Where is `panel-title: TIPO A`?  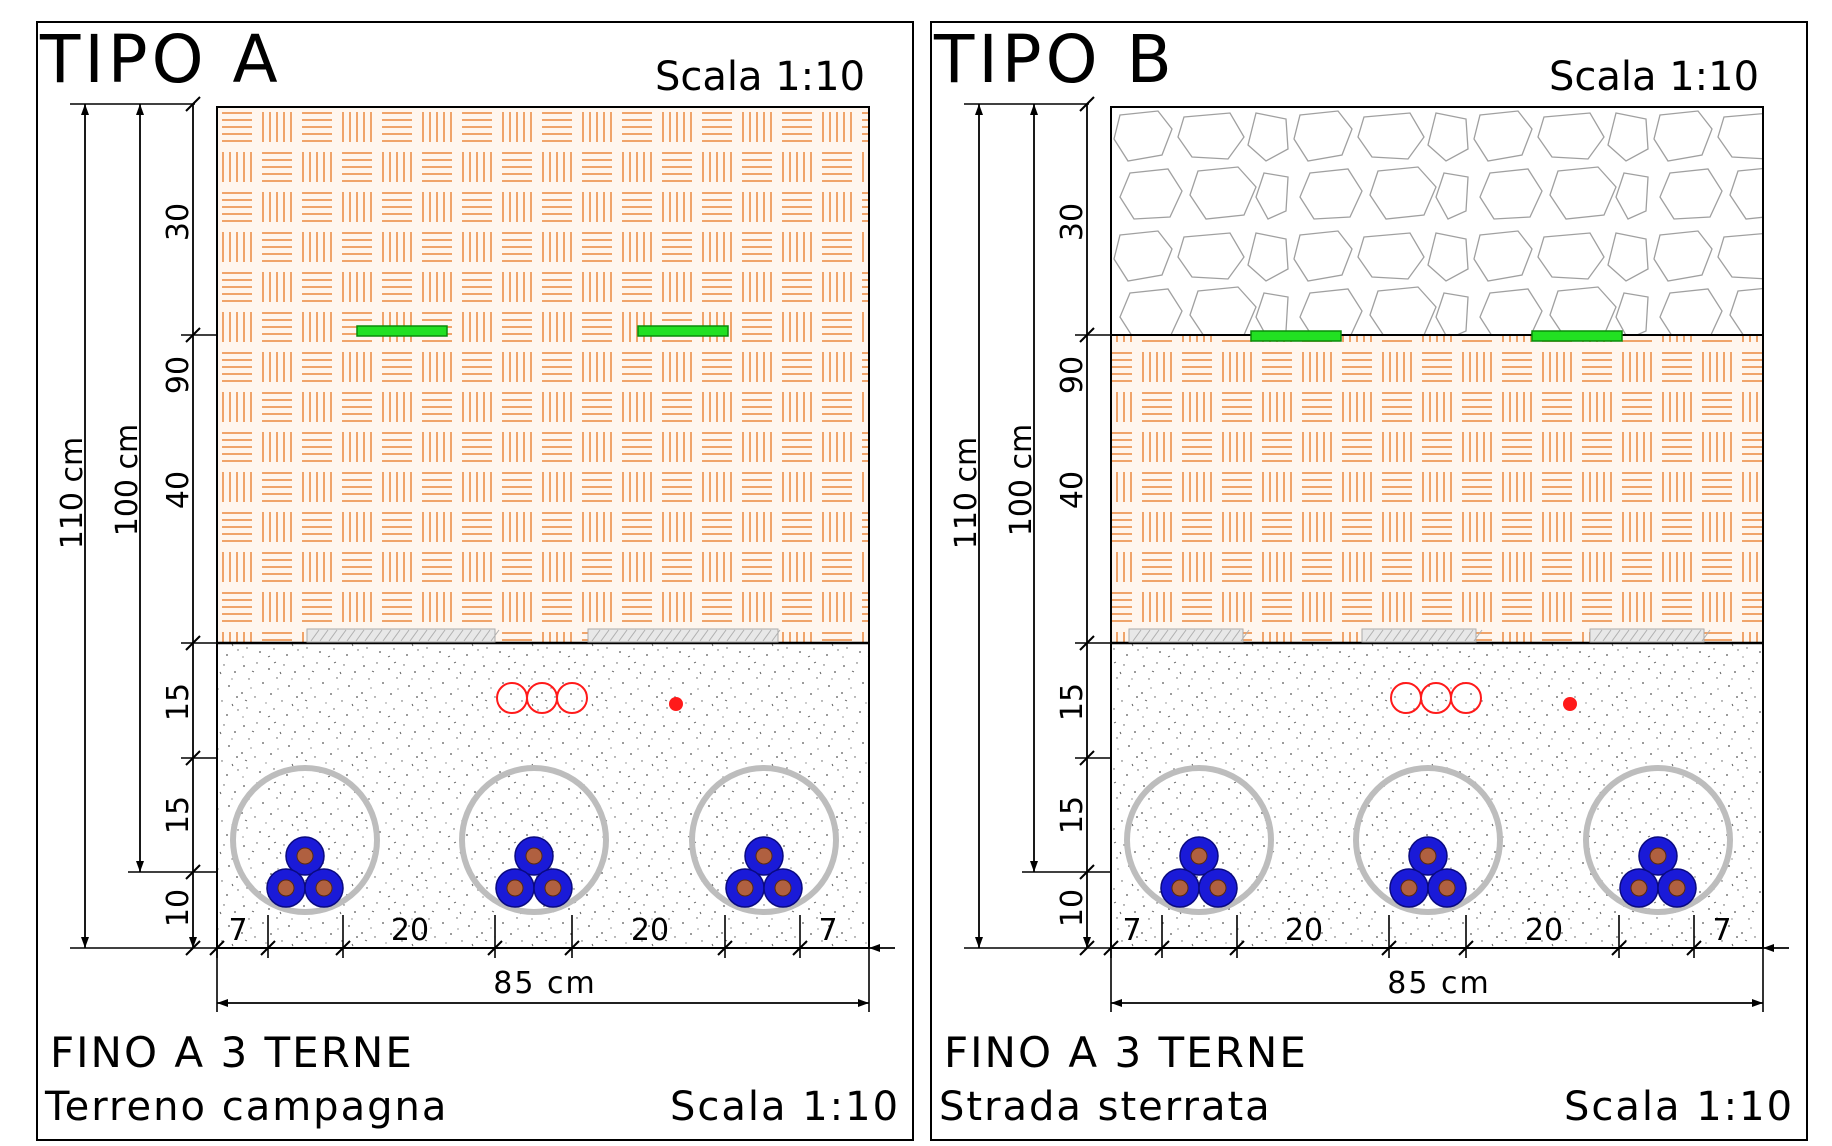
panel-title: TIPO A is located at coordinates (160, 59).